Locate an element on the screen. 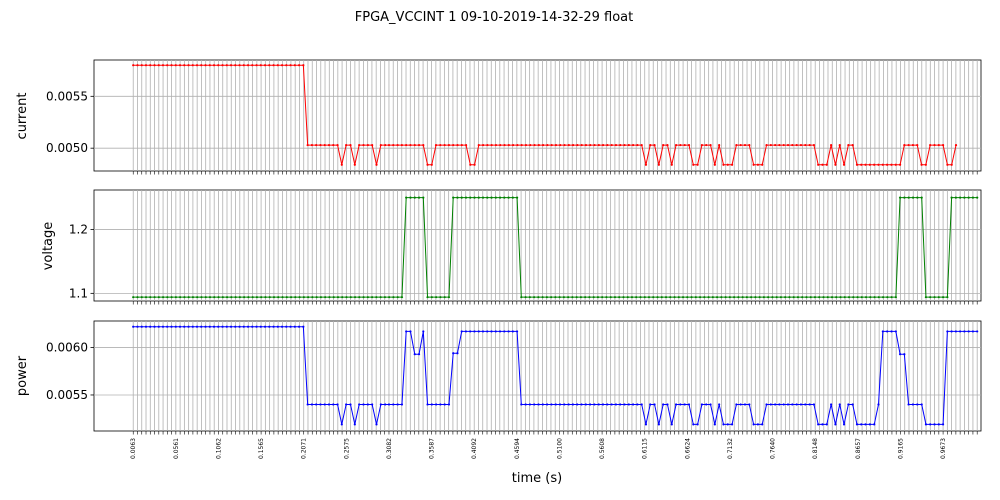 This screenshot has height=500, width=1000. current-y-axis: 0.0050 0.0055 is located at coordinates (70, 122).